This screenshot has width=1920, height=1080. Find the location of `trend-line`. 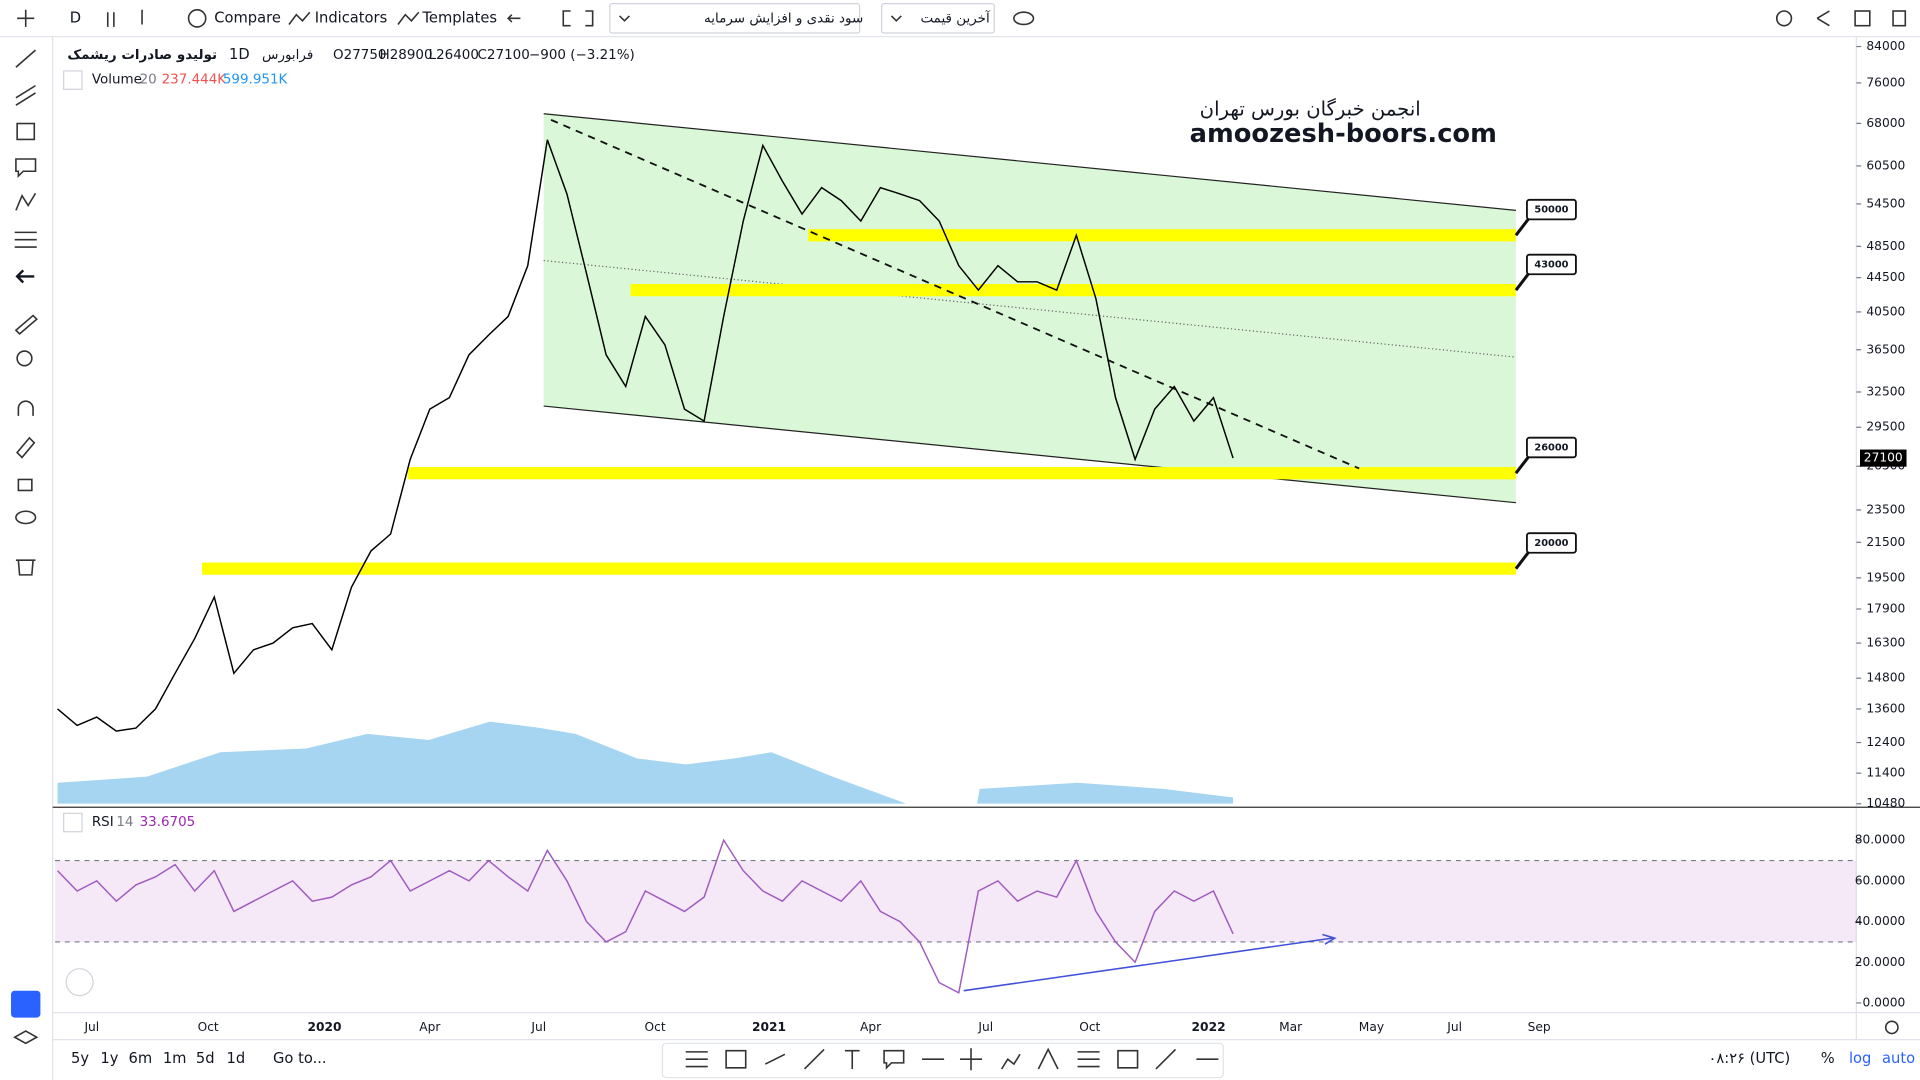

trend-line is located at coordinates (955, 294).